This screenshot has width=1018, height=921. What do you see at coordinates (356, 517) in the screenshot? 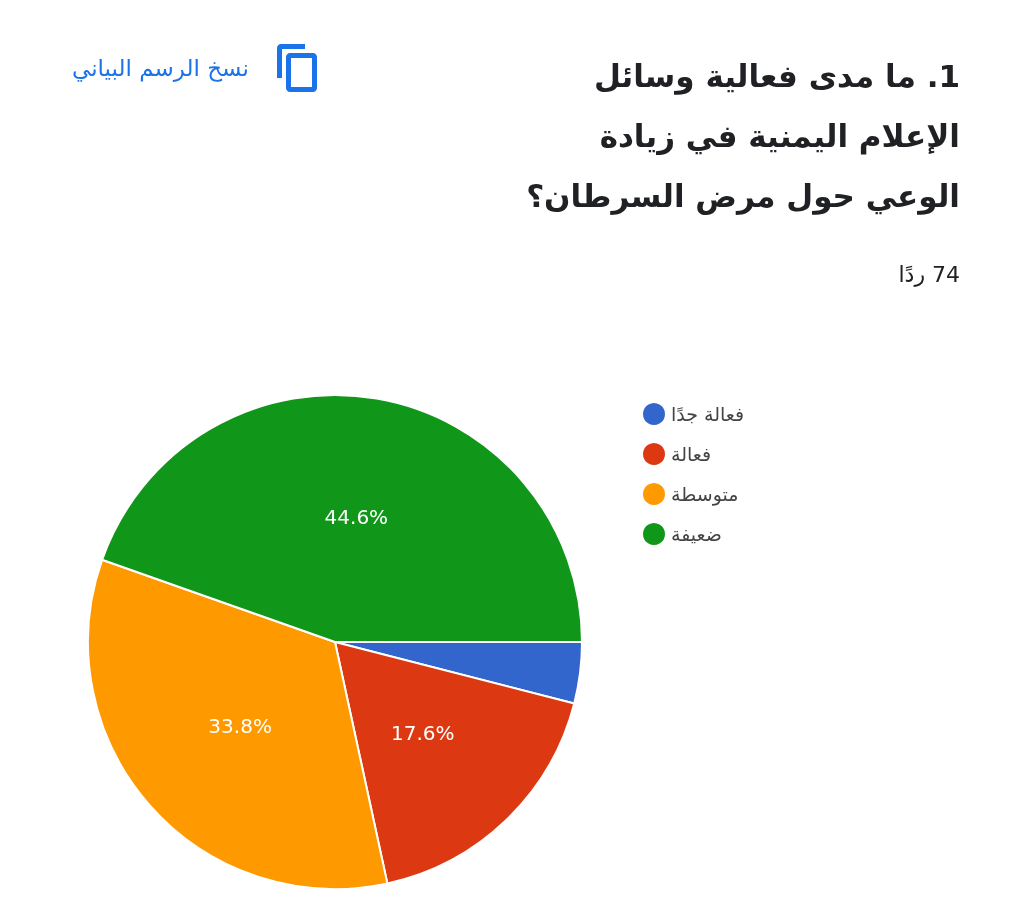
I see `data-label: 44.6%` at bounding box center [356, 517].